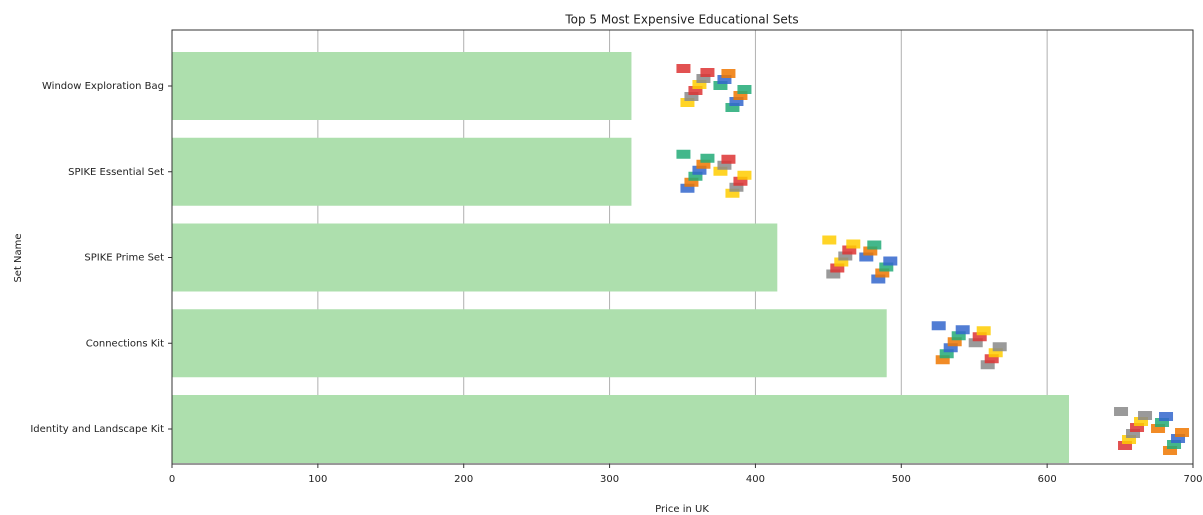 Image resolution: width=1203 pixels, height=515 pixels. What do you see at coordinates (125, 343) in the screenshot?
I see `y-tick-label: Connections Kit` at bounding box center [125, 343].